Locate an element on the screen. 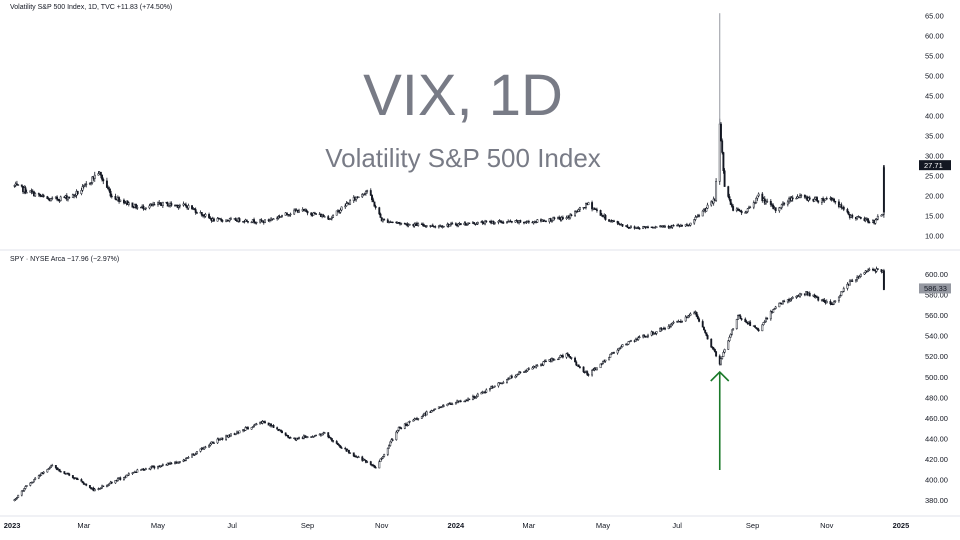 The width and height of the screenshot is (960, 540). y-tick-label: 35.00 is located at coordinates (934, 136).